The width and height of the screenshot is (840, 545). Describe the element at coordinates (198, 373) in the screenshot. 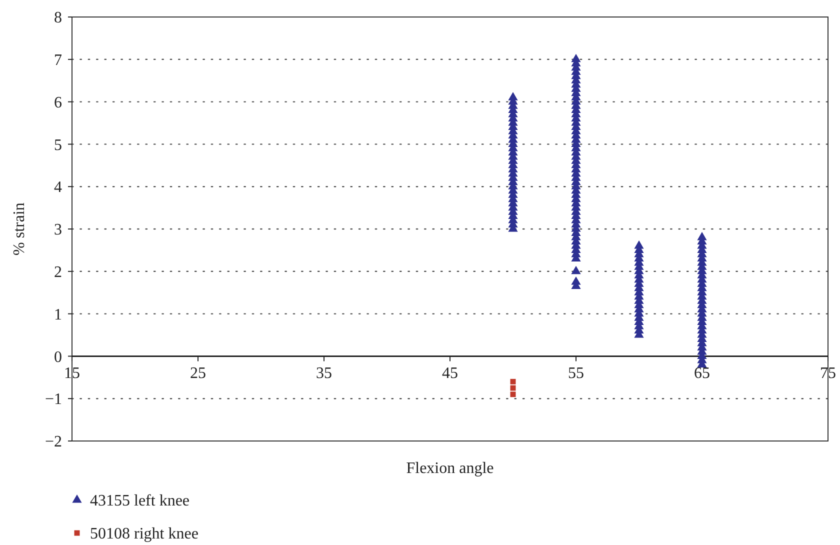

I see `x-tick-label: 25` at that location.